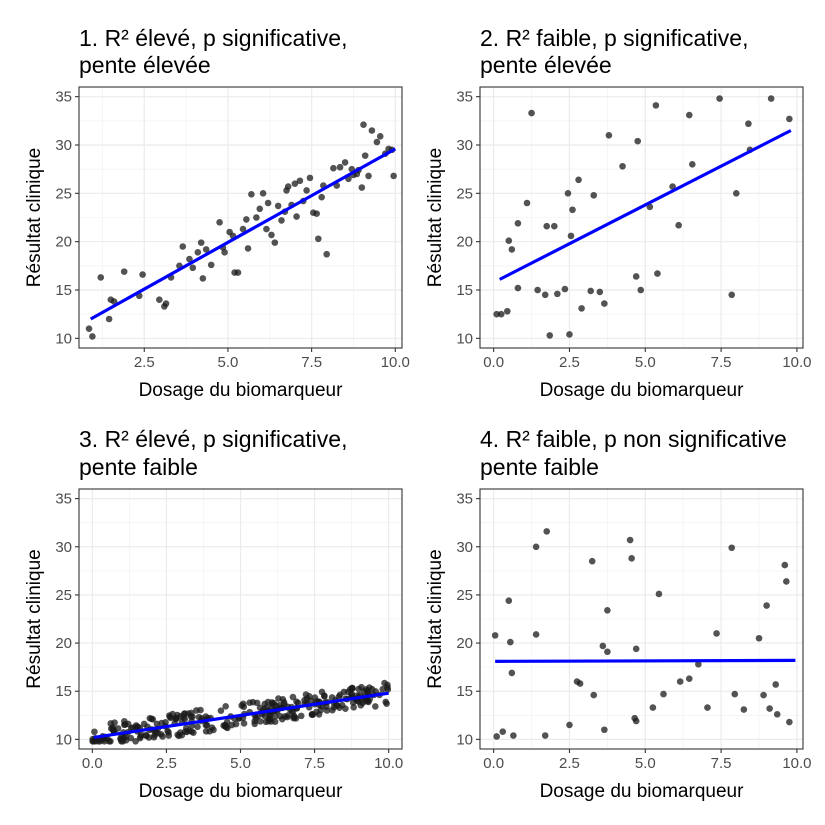 The width and height of the screenshot is (825, 825). I want to click on x-tick-label: 7.5, so click(314, 763).